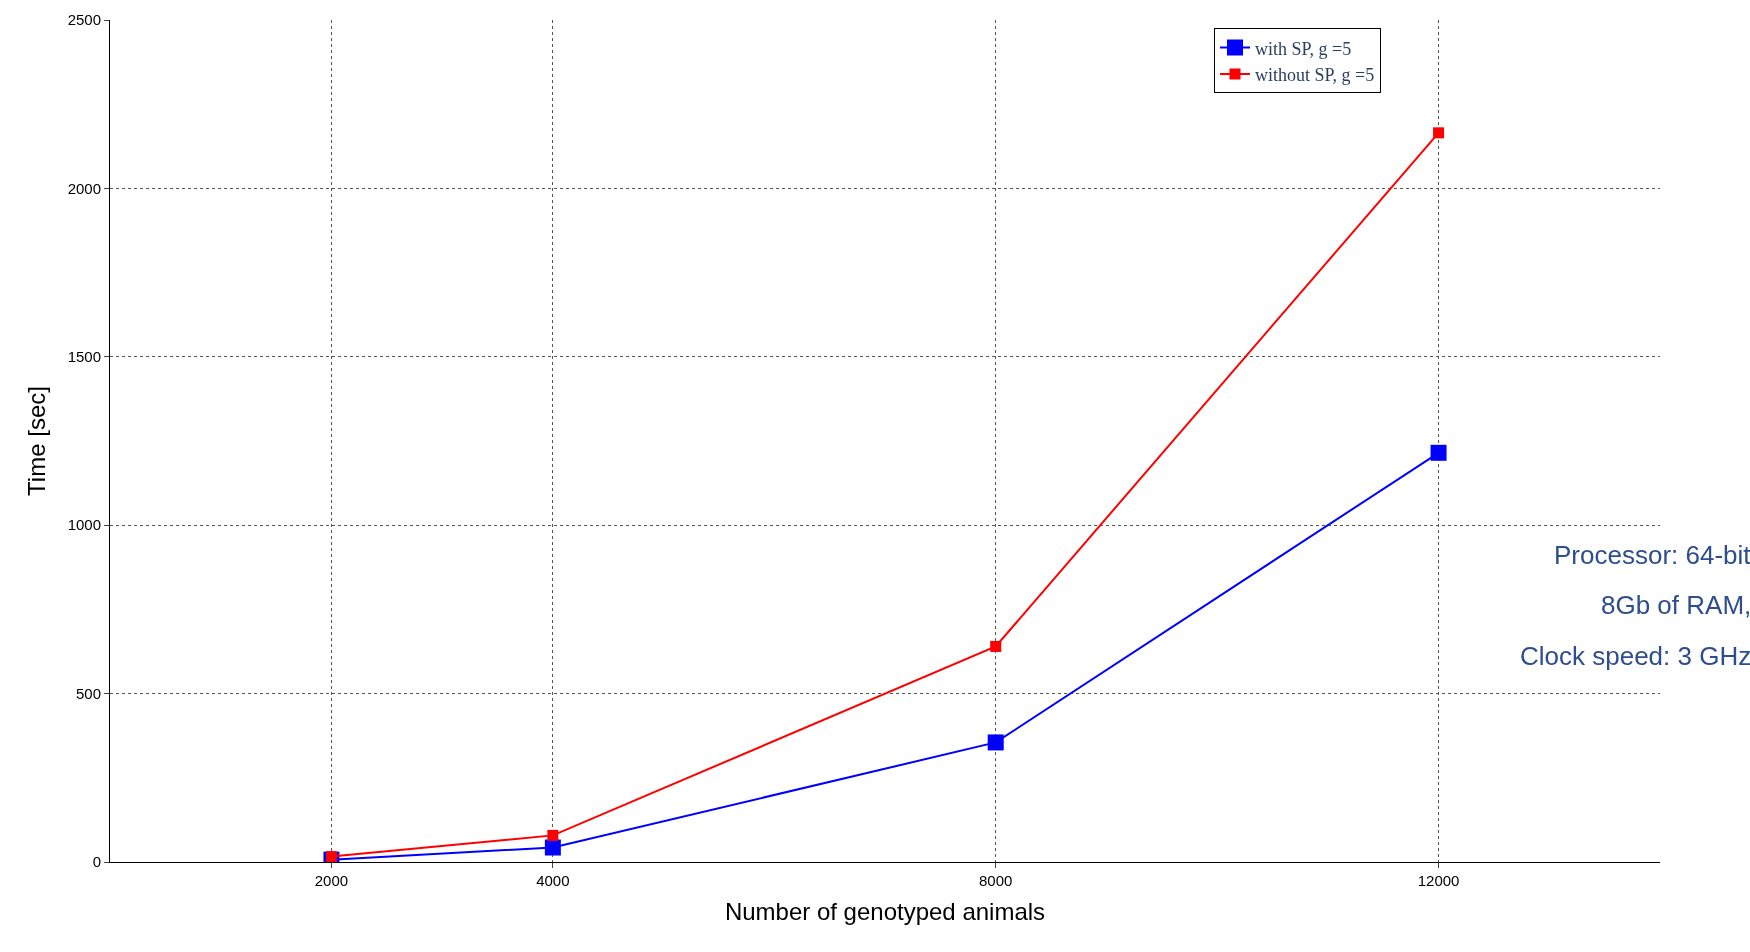  What do you see at coordinates (84, 525) in the screenshot?
I see `y-tick-label: 1000` at bounding box center [84, 525].